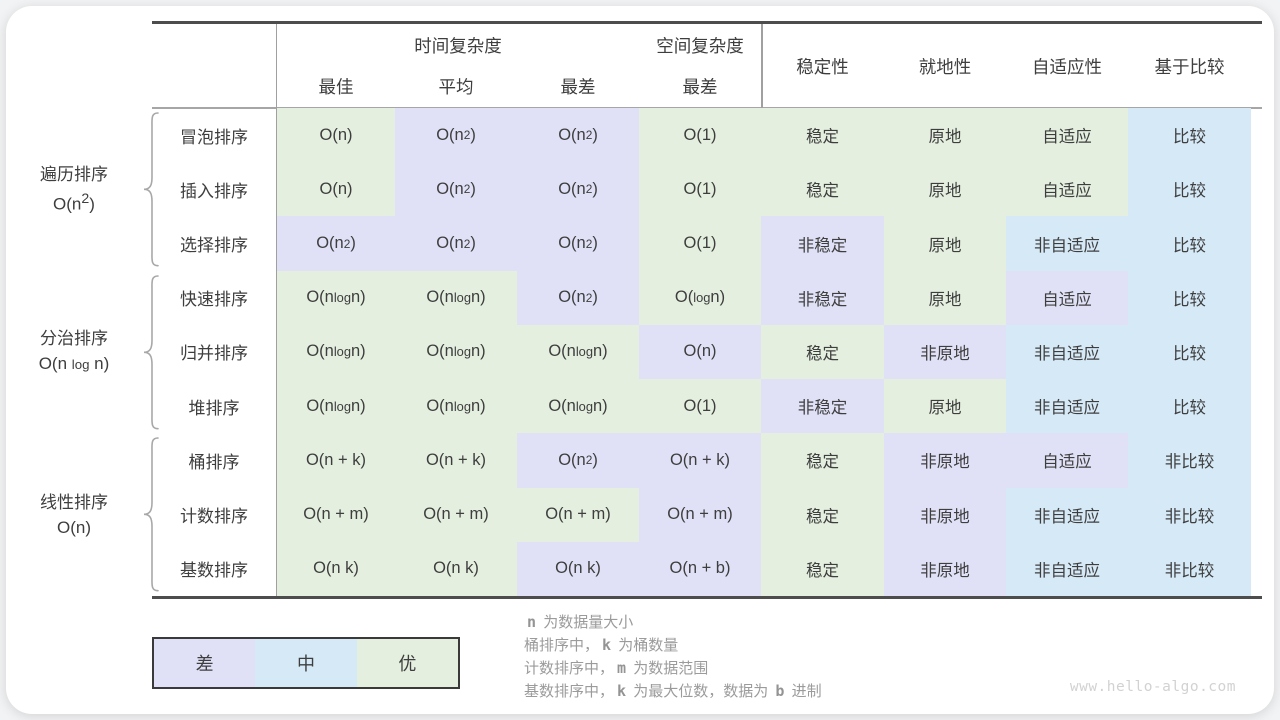  What do you see at coordinates (214, 137) in the screenshot?
I see `algorithm-name: 冒泡排序` at bounding box center [214, 137].